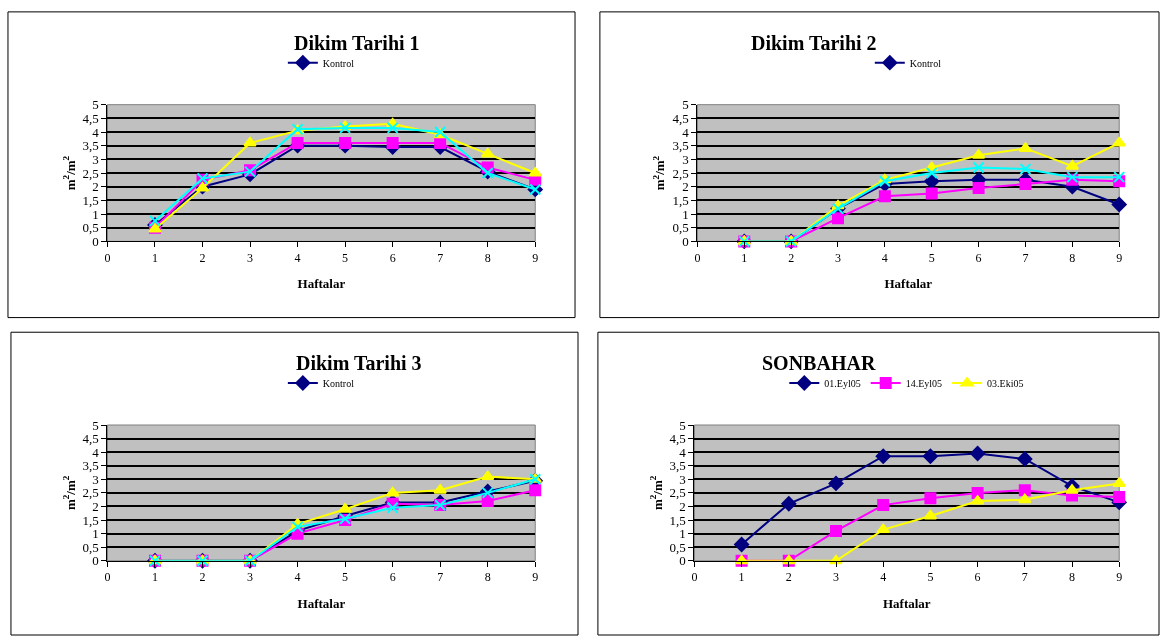 The image size is (1162, 643). I want to click on legend-label: 14.Eyl05, so click(924, 383).